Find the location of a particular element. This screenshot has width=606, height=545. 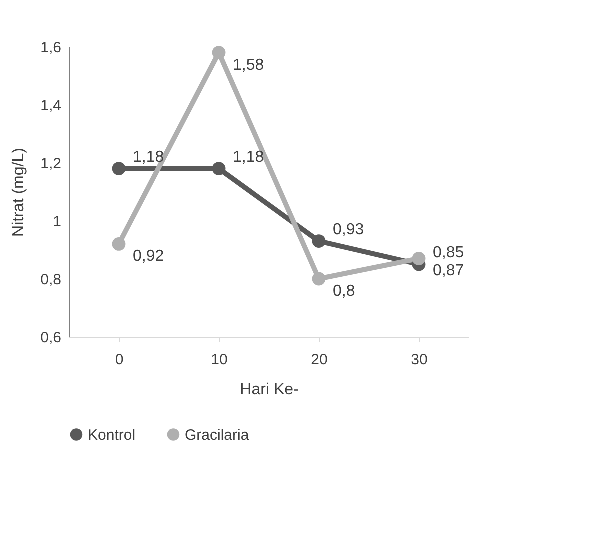

data-label: 1,58 is located at coordinates (248, 65).